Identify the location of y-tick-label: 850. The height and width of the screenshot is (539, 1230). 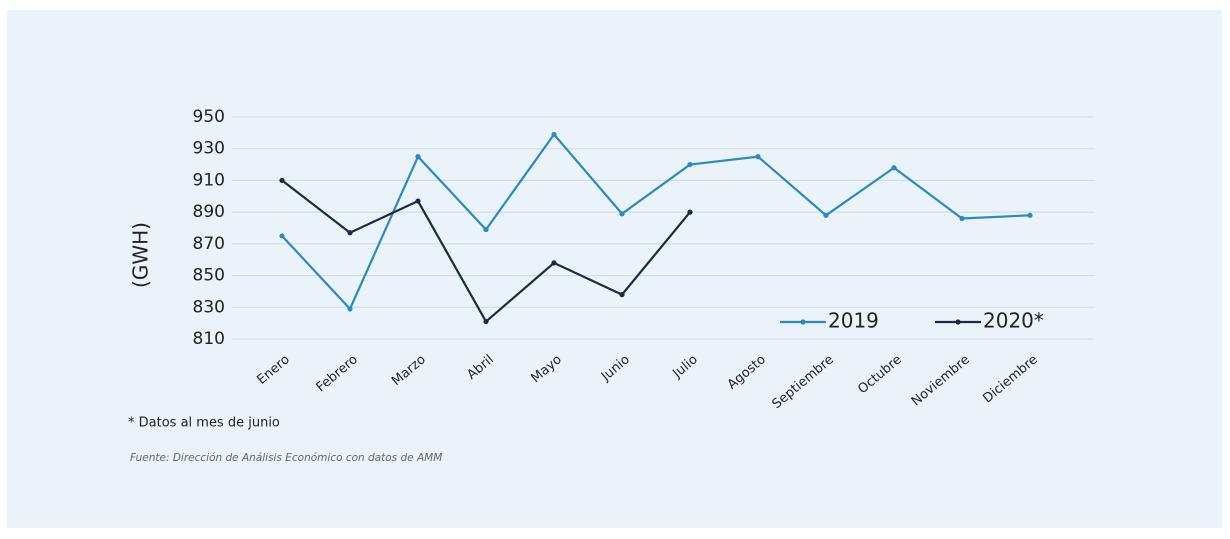
(209, 276).